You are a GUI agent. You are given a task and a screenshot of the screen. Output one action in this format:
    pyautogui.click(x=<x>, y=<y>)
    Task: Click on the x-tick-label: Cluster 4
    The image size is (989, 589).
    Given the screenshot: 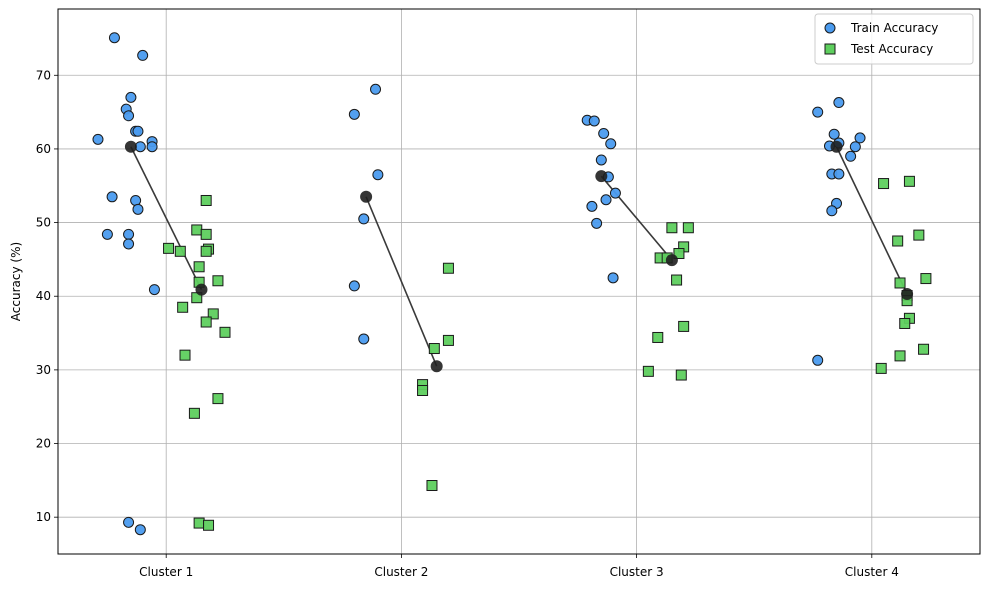 What is the action you would take?
    pyautogui.click(x=872, y=572)
    